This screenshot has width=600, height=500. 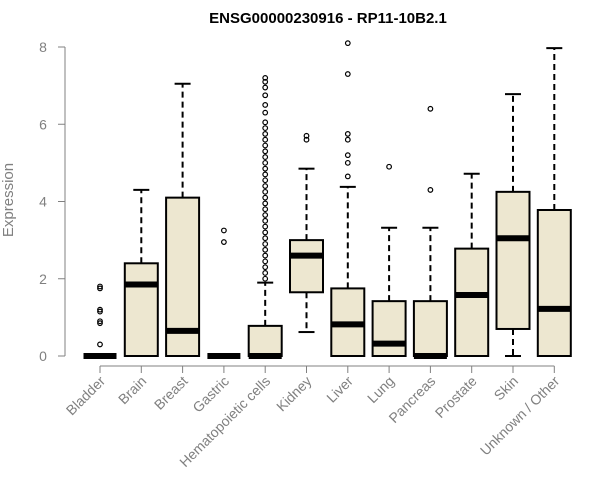 What do you see at coordinates (8, 200) in the screenshot?
I see `y-axis-title: Expression` at bounding box center [8, 200].